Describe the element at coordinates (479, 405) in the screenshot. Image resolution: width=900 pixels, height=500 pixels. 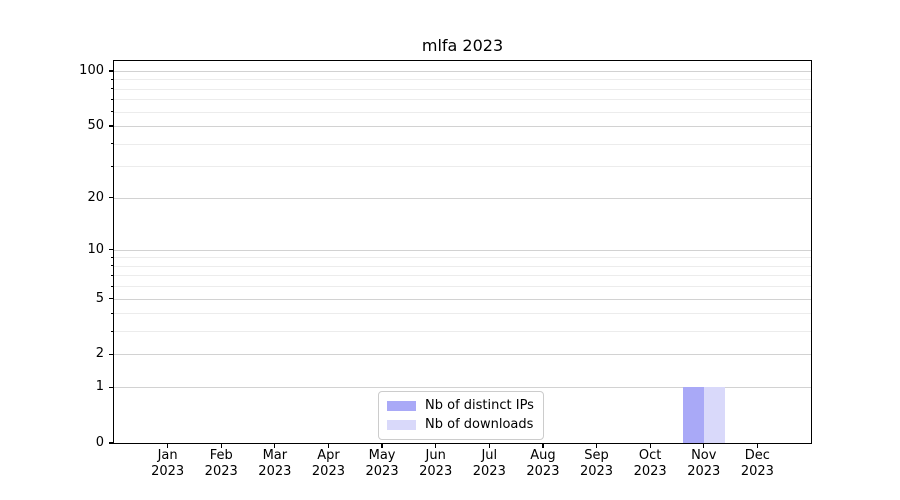
I see `legend-label-distinct-ips: Nb of distinct IPs` at that location.